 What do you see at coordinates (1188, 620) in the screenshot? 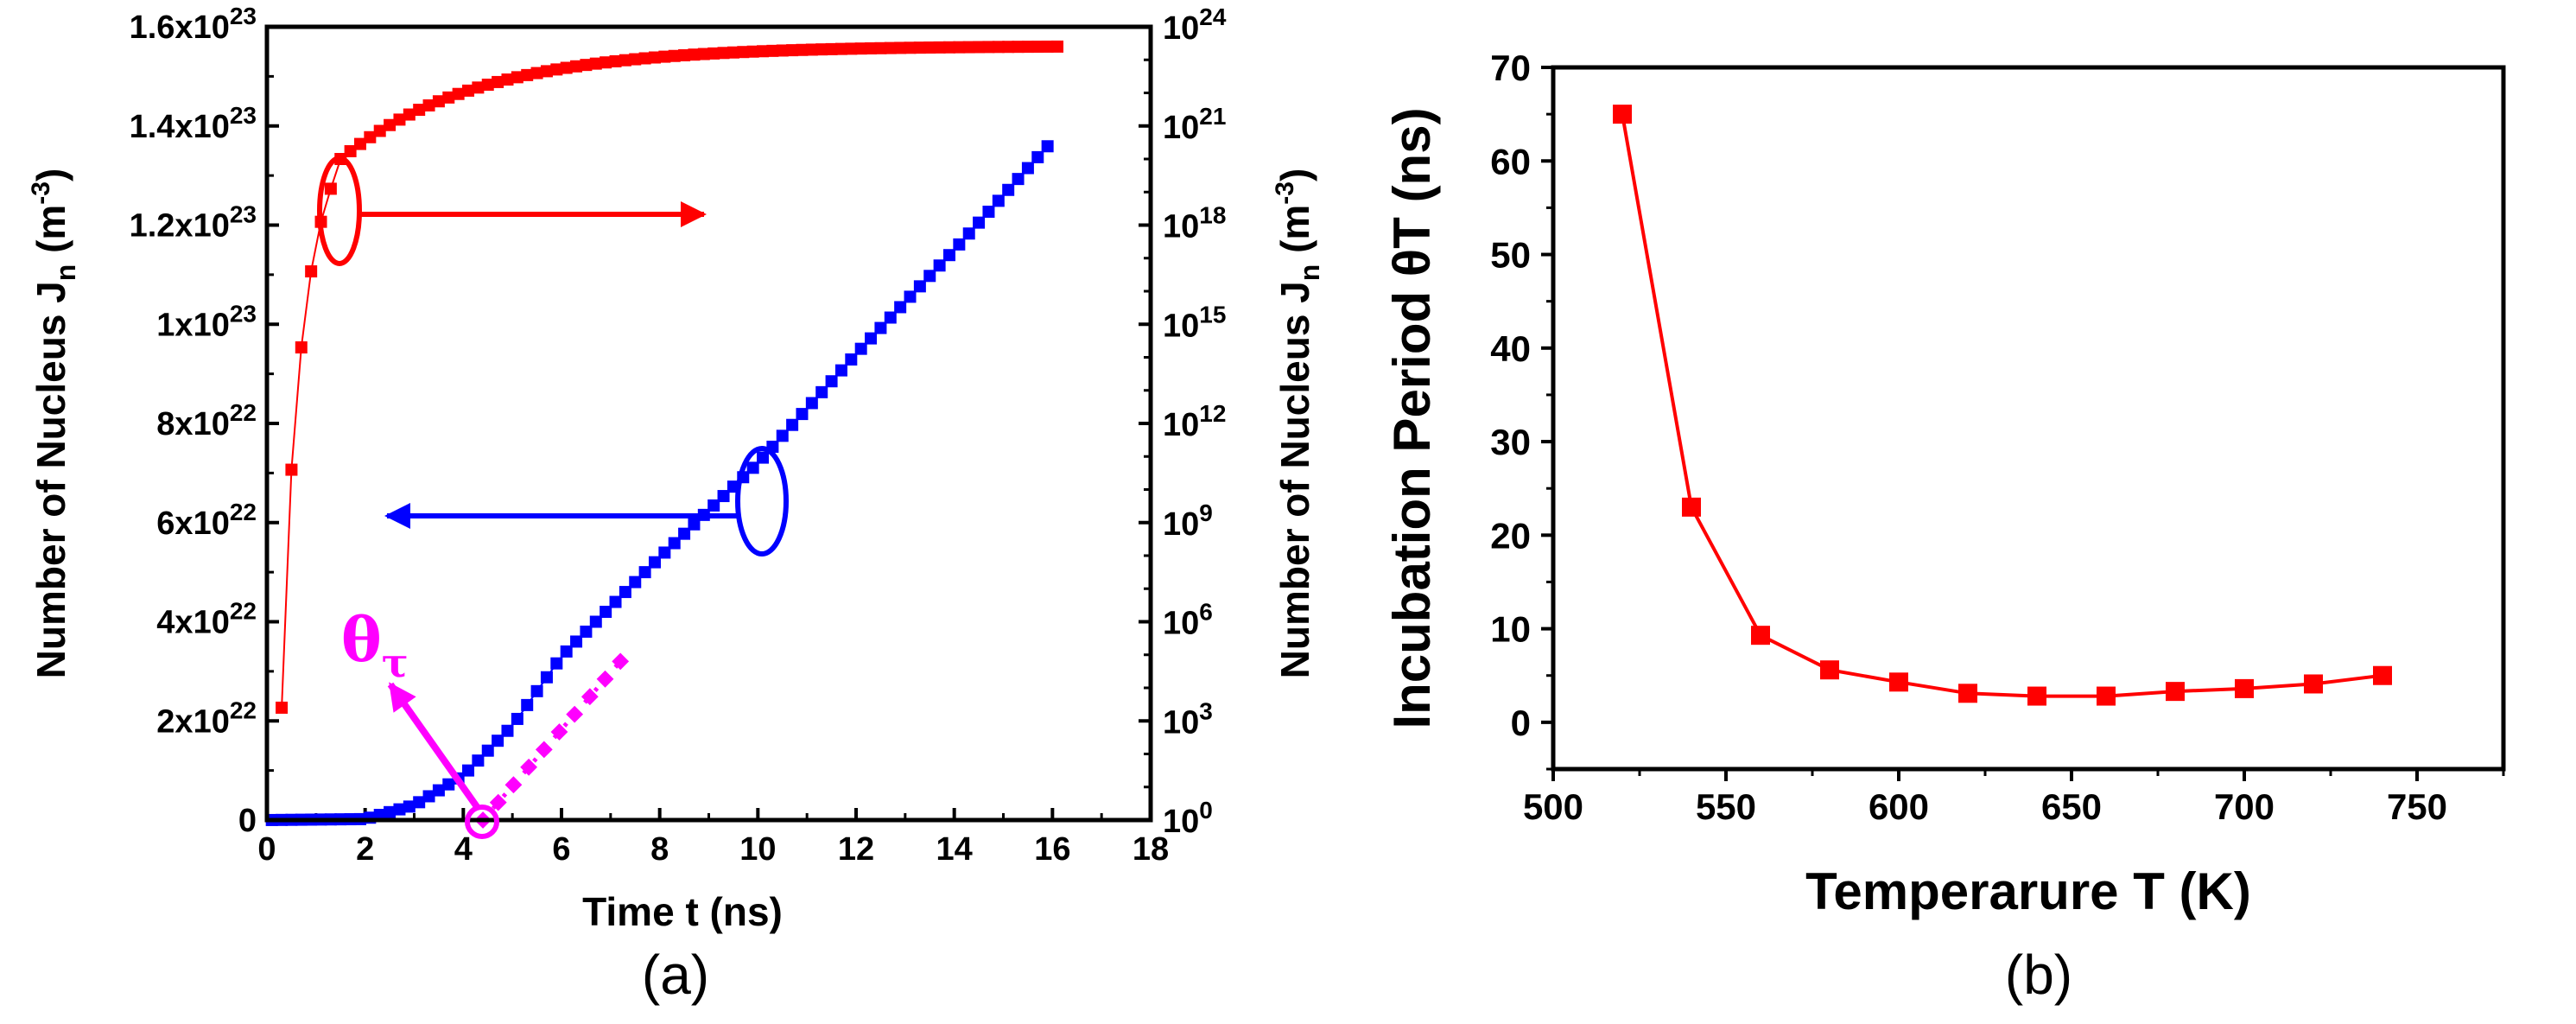
I see `right-y-tick-label: 10⁶` at bounding box center [1188, 620].